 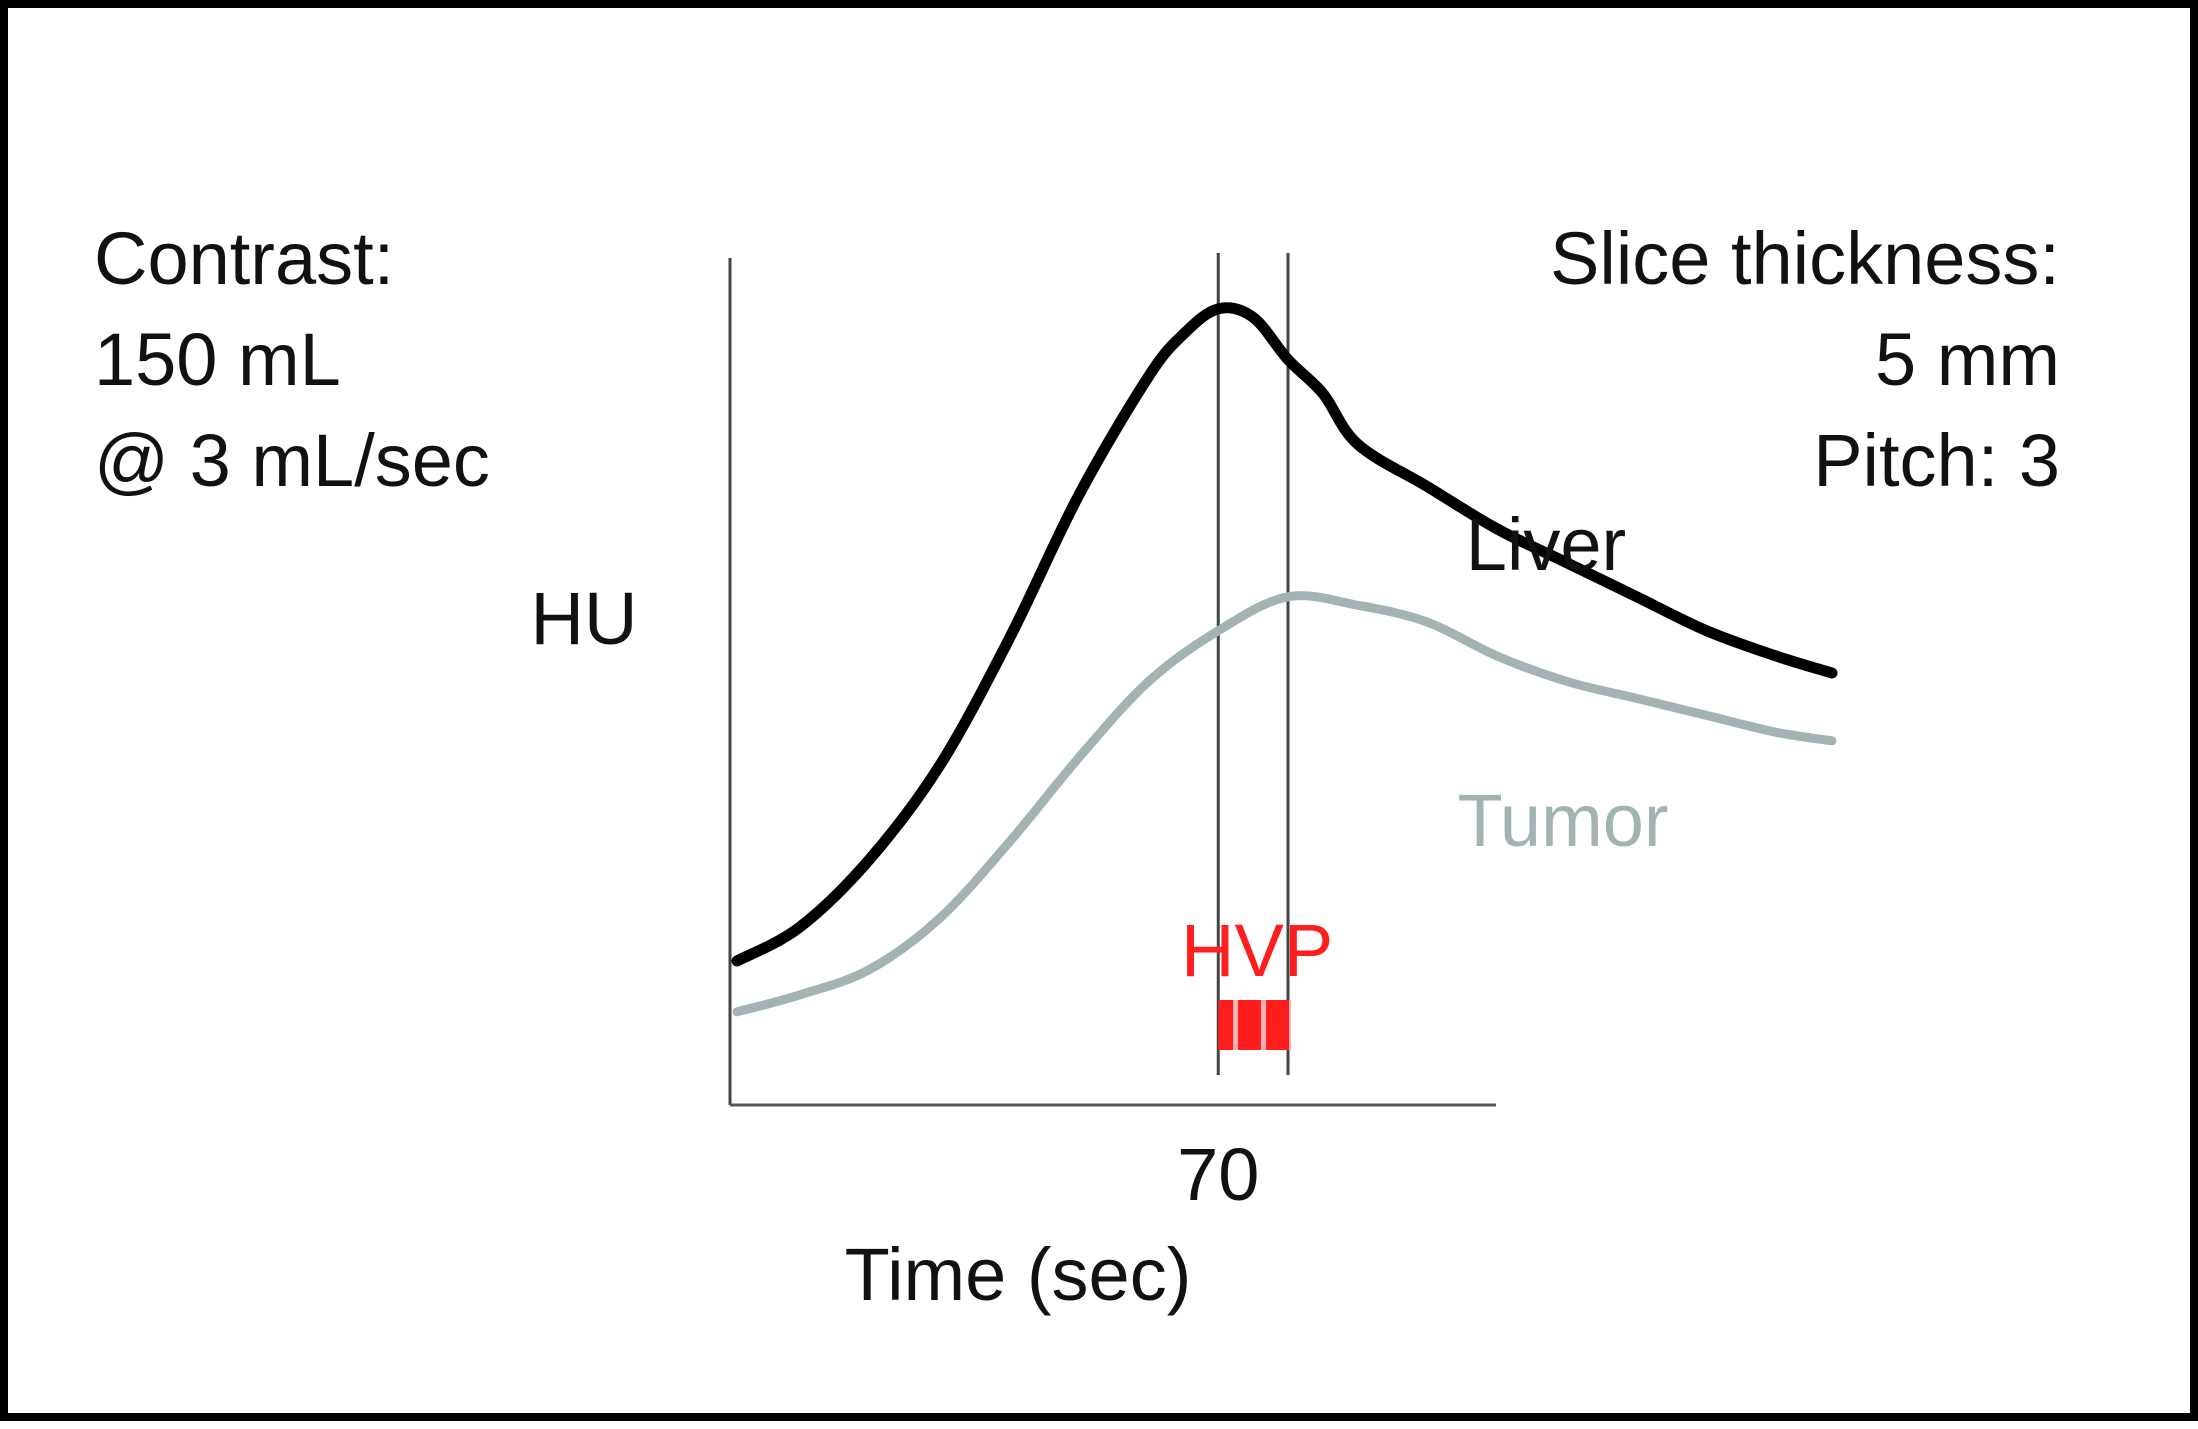 I want to click on x-tick-label: 70, so click(x=1218, y=1174).